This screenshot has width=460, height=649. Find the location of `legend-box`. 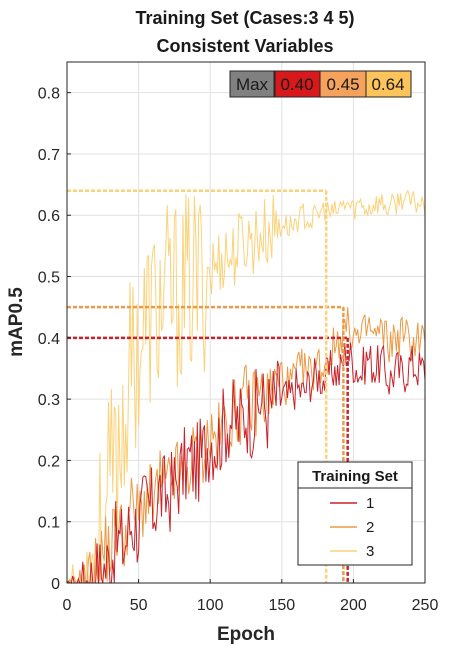

legend-box is located at coordinates (355, 513).